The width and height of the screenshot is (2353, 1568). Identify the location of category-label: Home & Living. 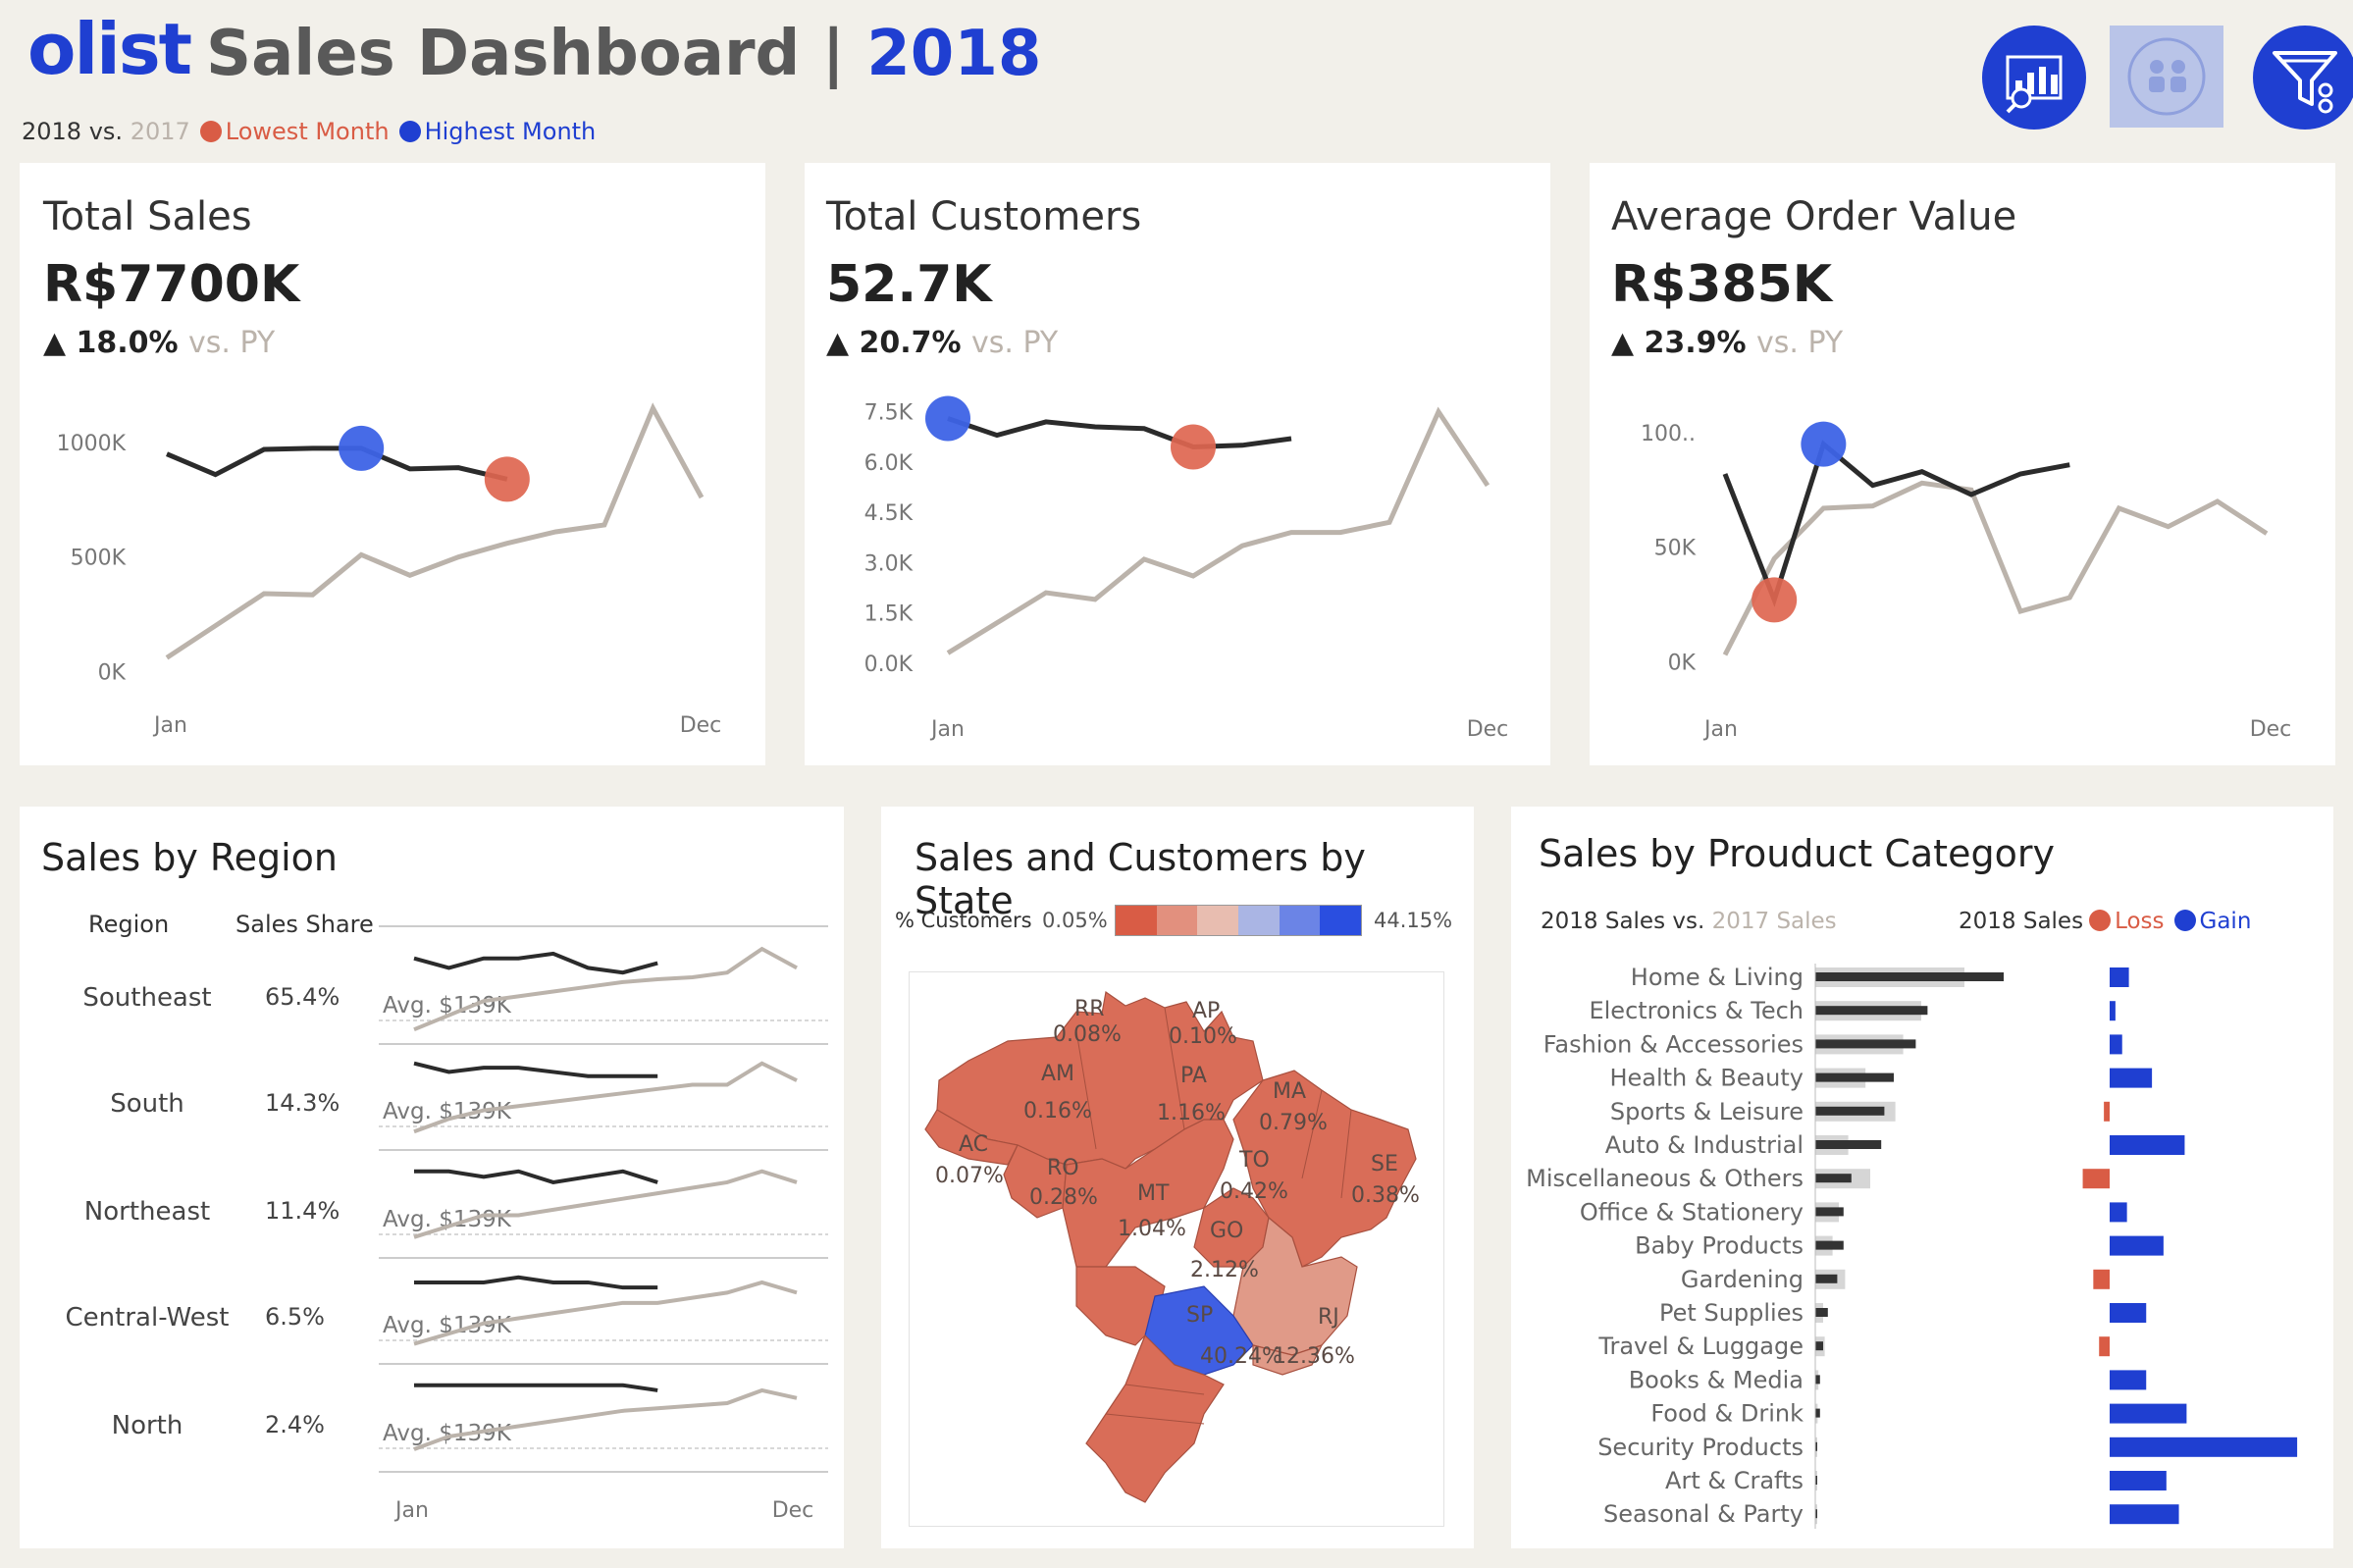
(1717, 977).